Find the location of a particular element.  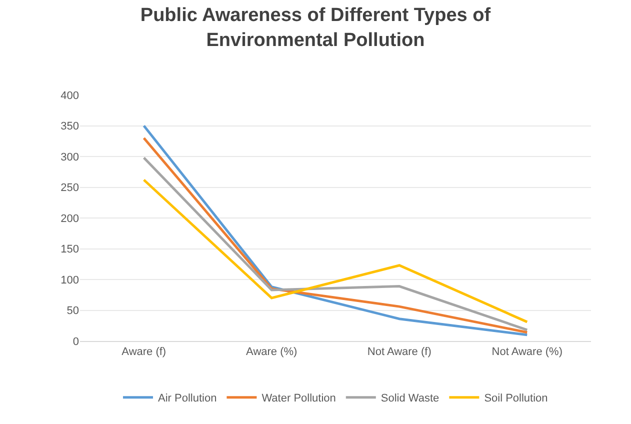

y-tick-label: 100 is located at coordinates (69, 280).